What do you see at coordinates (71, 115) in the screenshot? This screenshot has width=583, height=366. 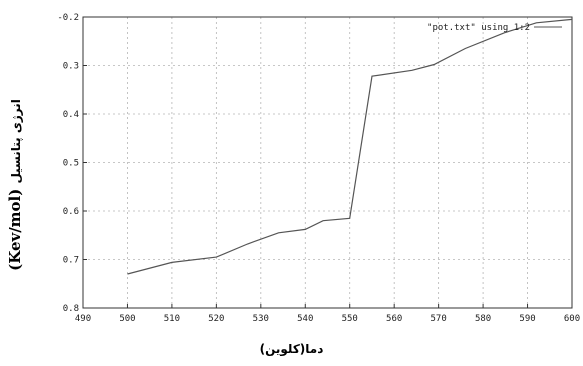 I see `y-tick-label: 0.4` at bounding box center [71, 115].